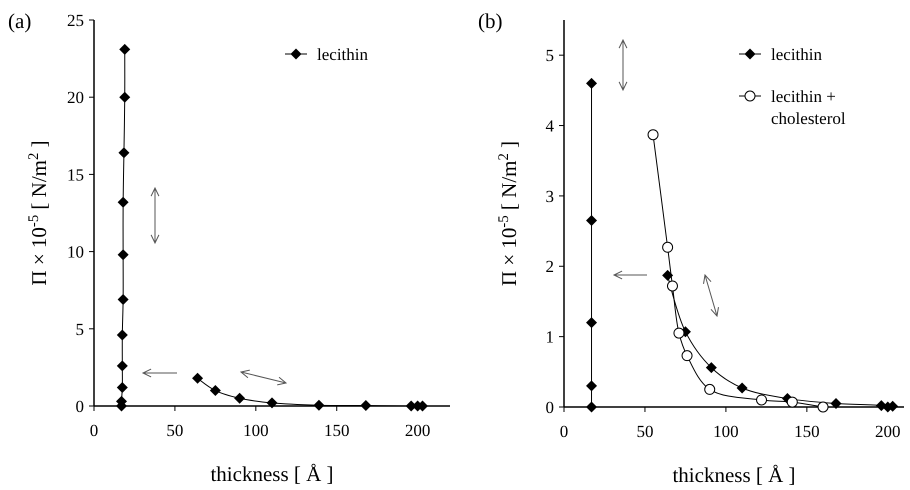  Describe the element at coordinates (75, 20) in the screenshot. I see `y-tick-label: 25` at that location.